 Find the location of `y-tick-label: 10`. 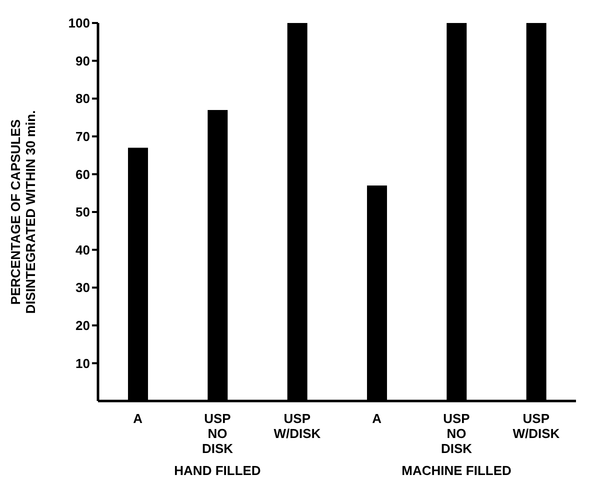

y-tick-label: 10 is located at coordinates (83, 363).